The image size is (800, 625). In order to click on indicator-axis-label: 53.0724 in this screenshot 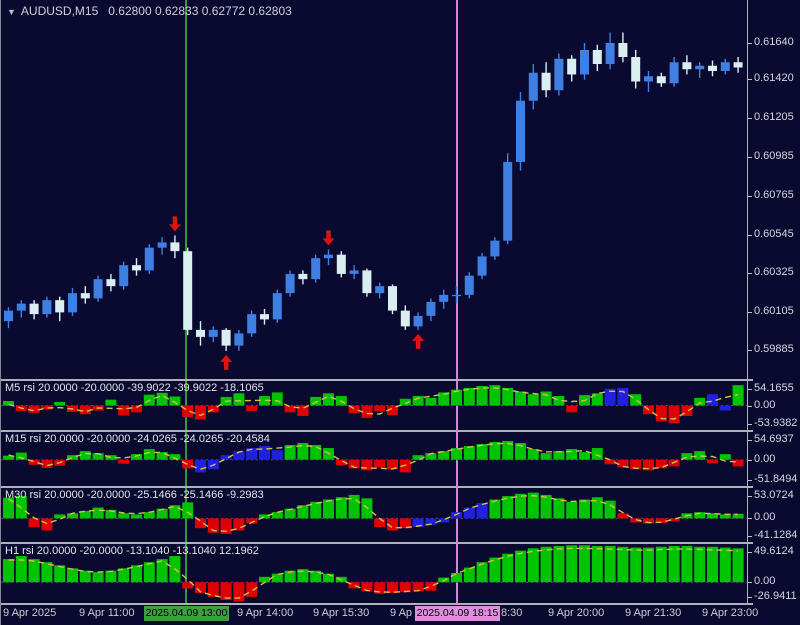, I will do `click(774, 495)`.